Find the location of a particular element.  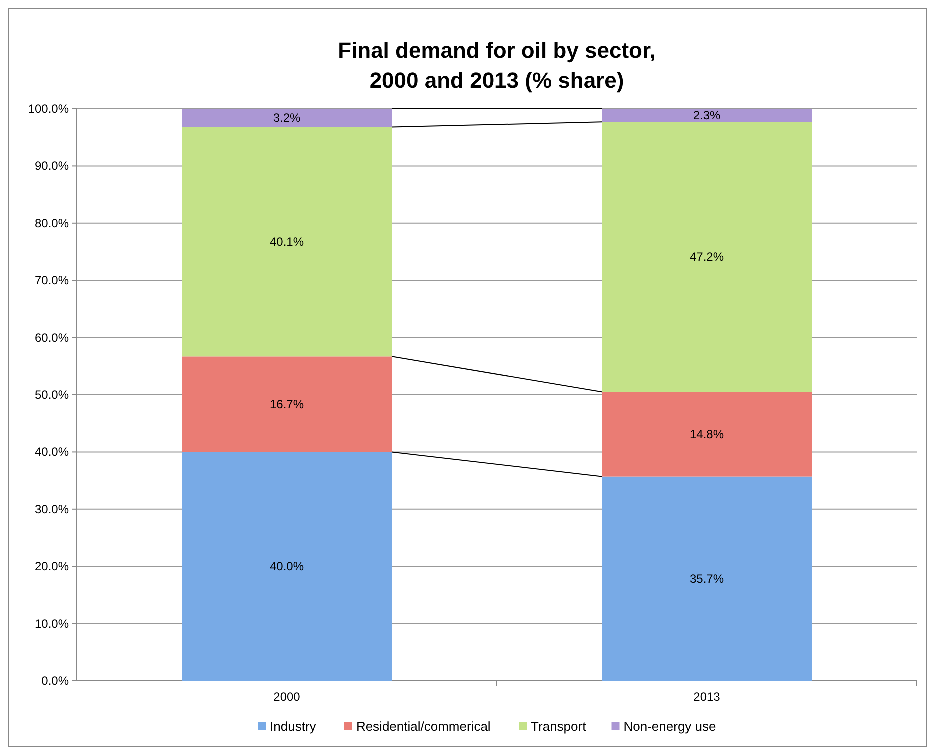

data-label: 35.7% is located at coordinates (707, 579).